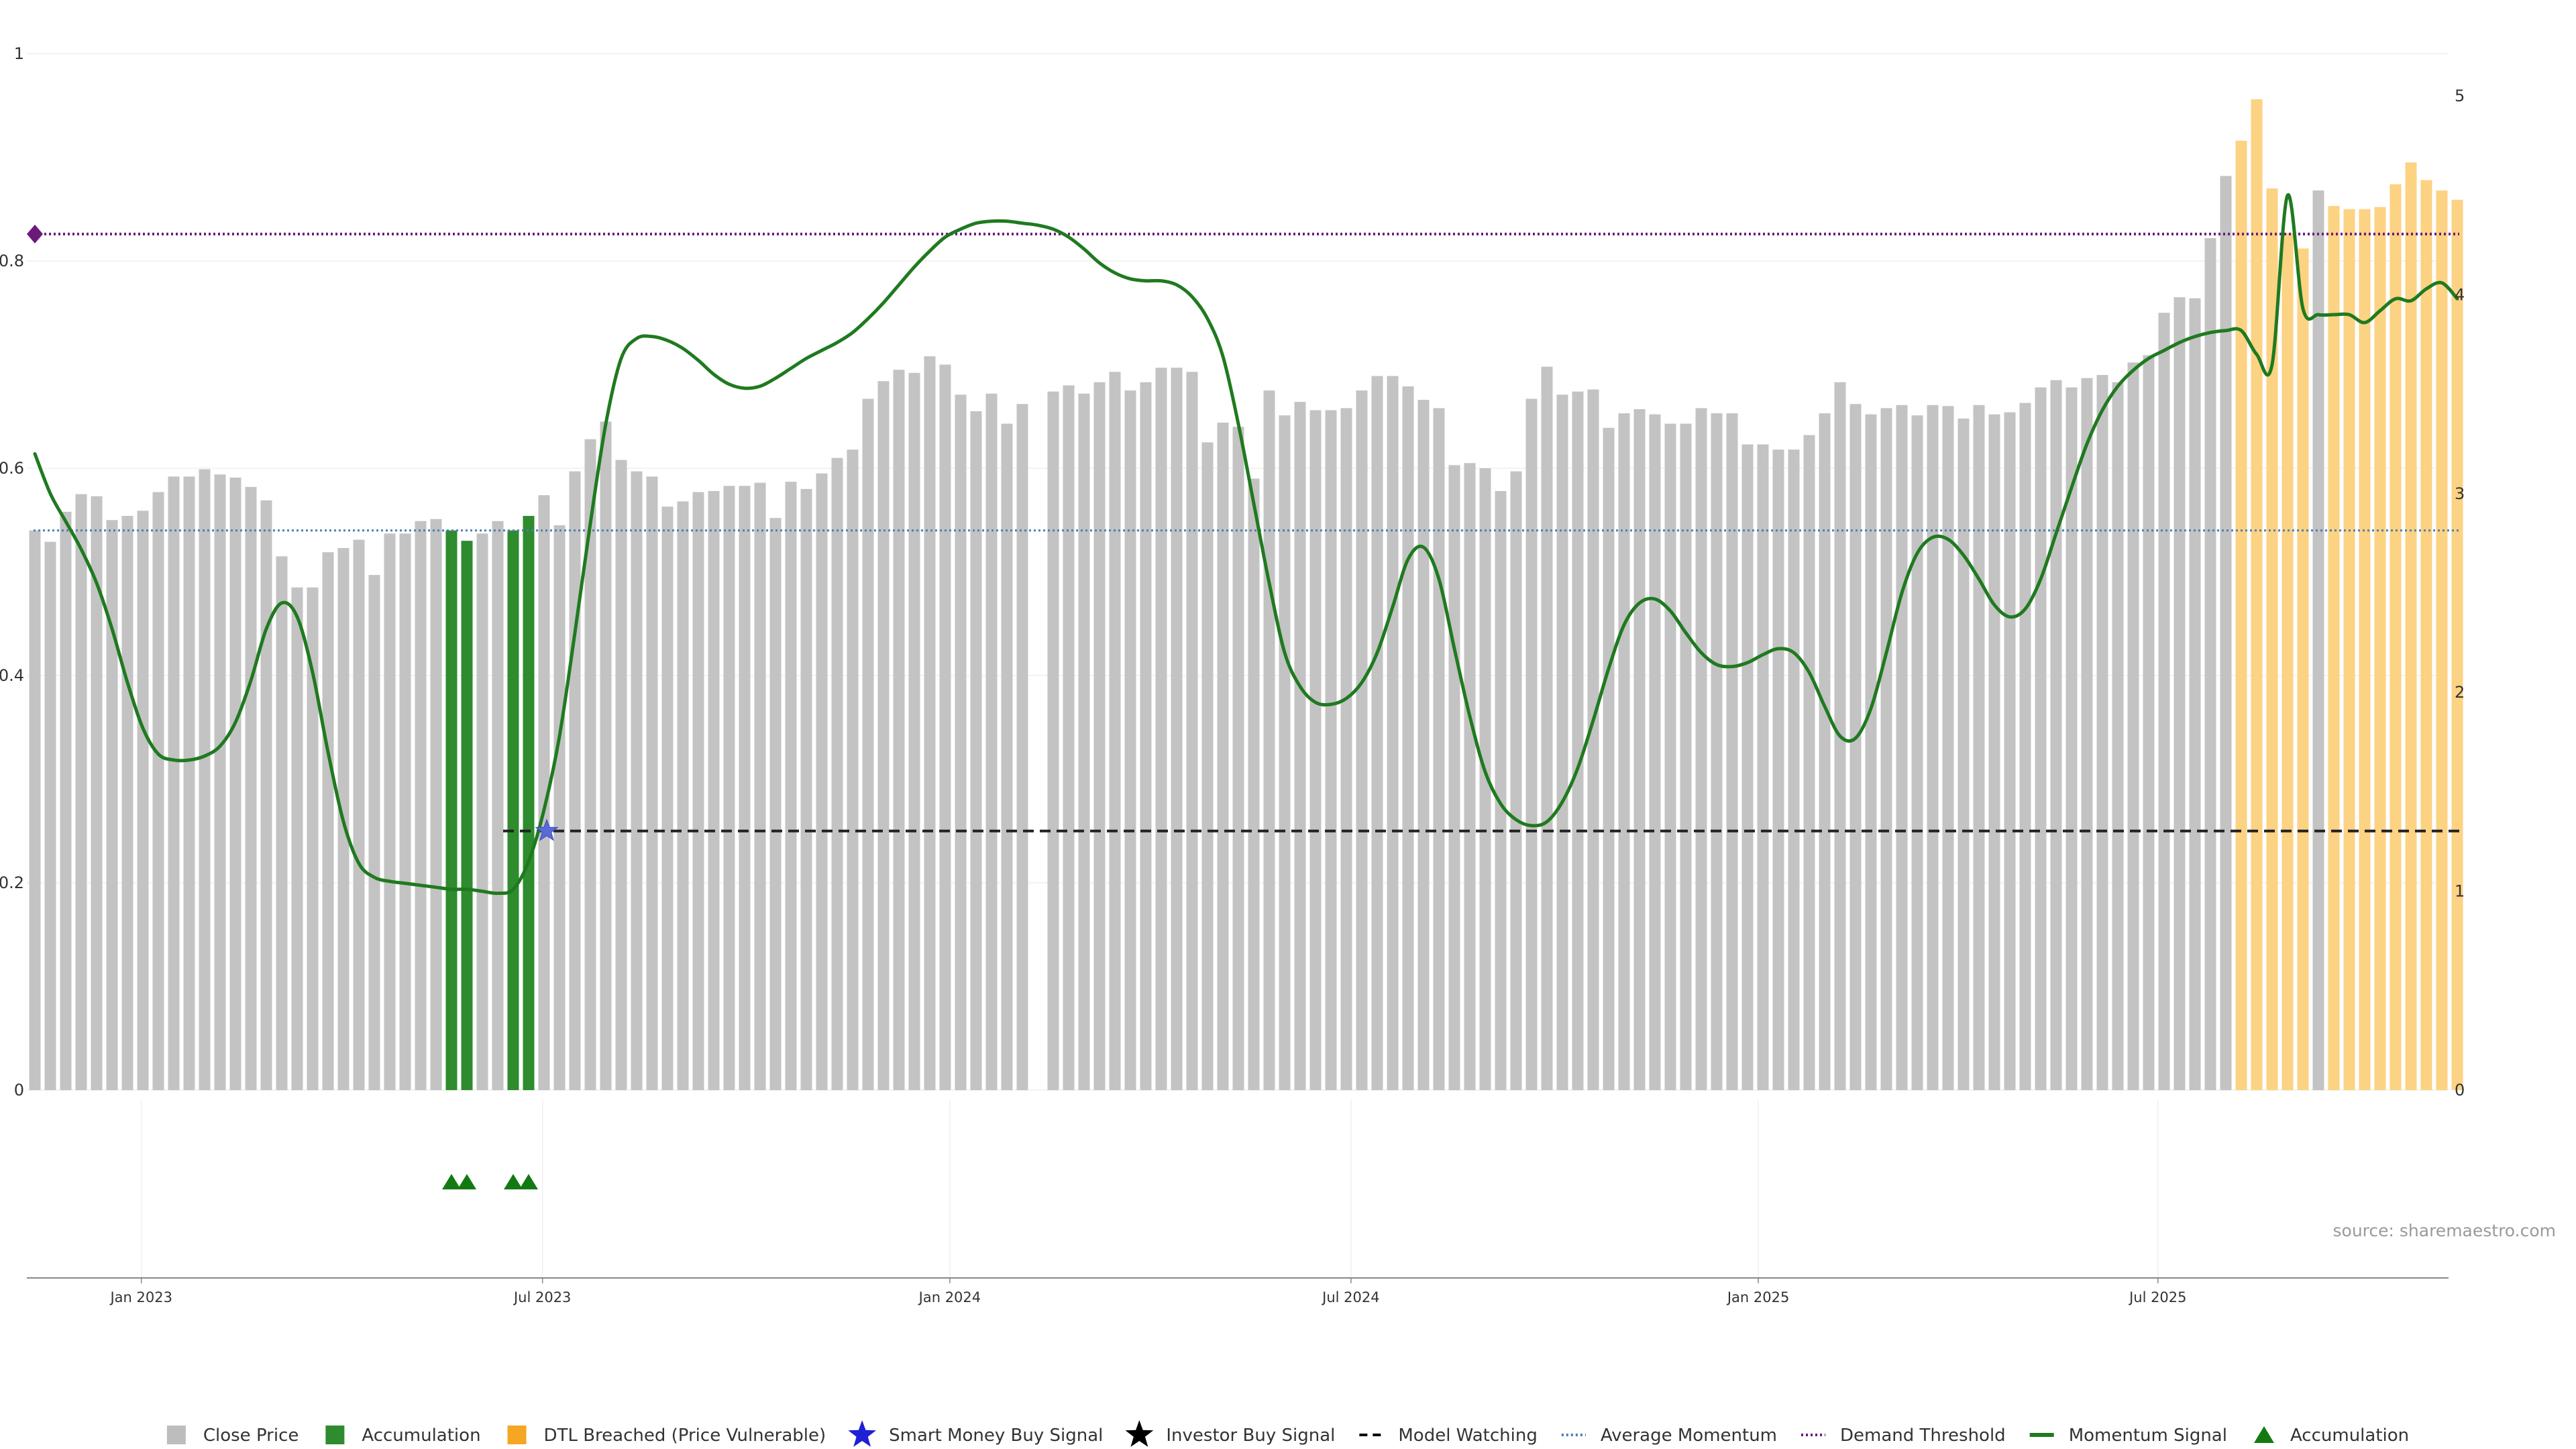 The width and height of the screenshot is (2576, 1449). I want to click on smart-money-buy-signal-star, so click(547, 829).